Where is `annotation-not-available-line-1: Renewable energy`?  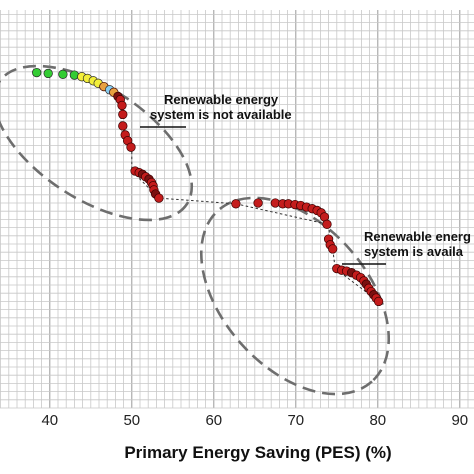
annotation-not-available-line-1: Renewable energy is located at coordinates (221, 99).